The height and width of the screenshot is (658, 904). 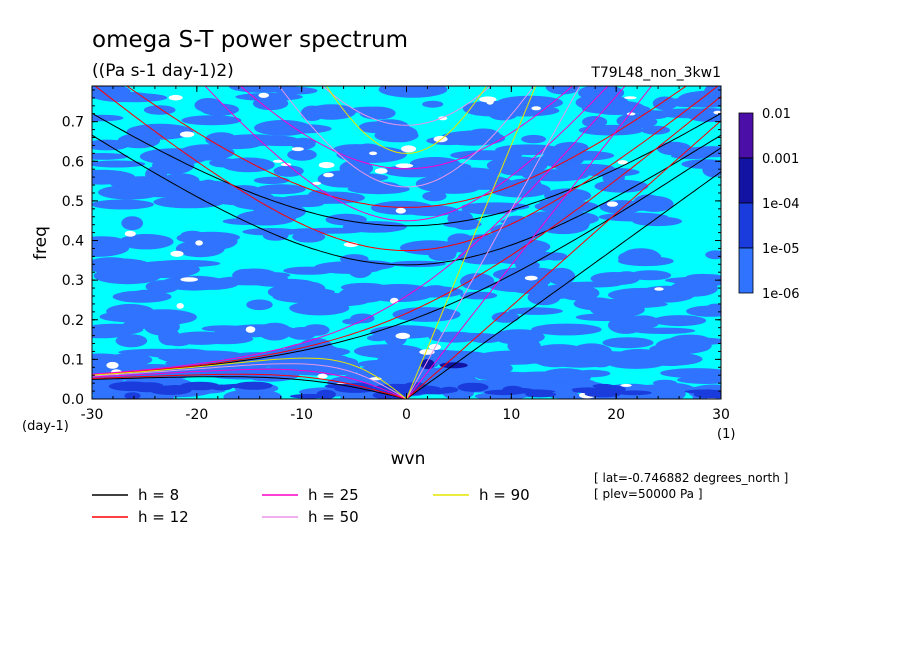 What do you see at coordinates (73, 162) in the screenshot?
I see `y-tick-label: 0.6` at bounding box center [73, 162].